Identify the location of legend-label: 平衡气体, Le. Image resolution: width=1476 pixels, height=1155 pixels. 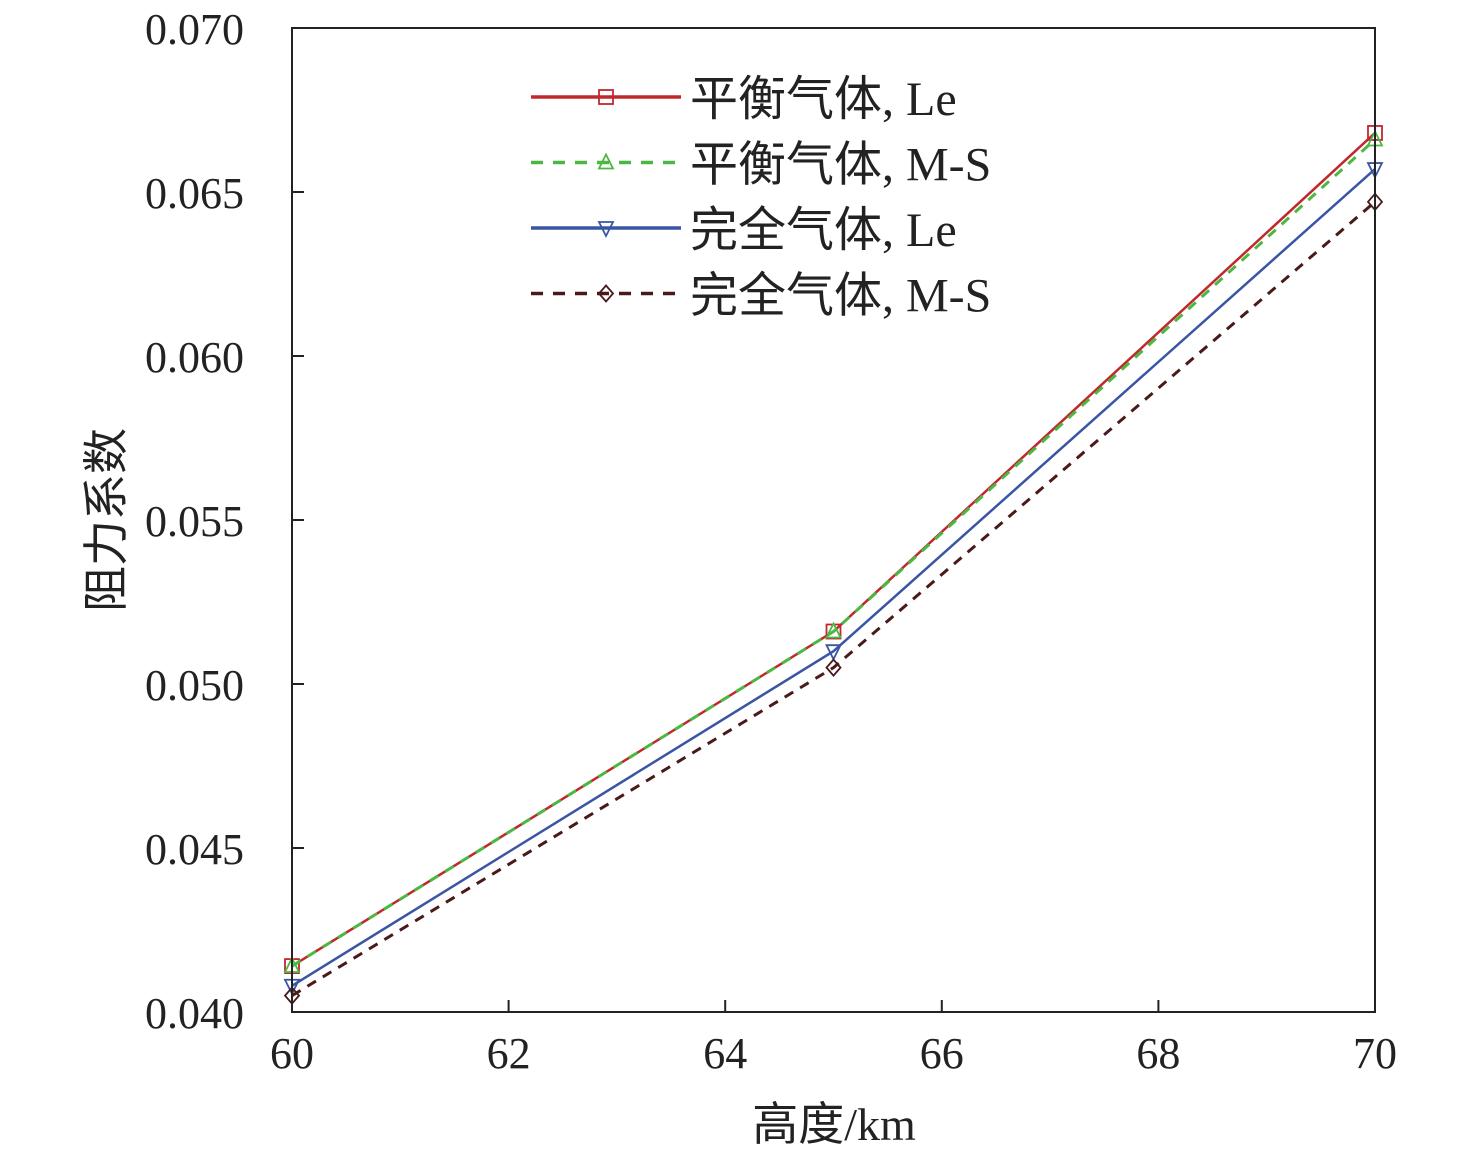
(823, 99).